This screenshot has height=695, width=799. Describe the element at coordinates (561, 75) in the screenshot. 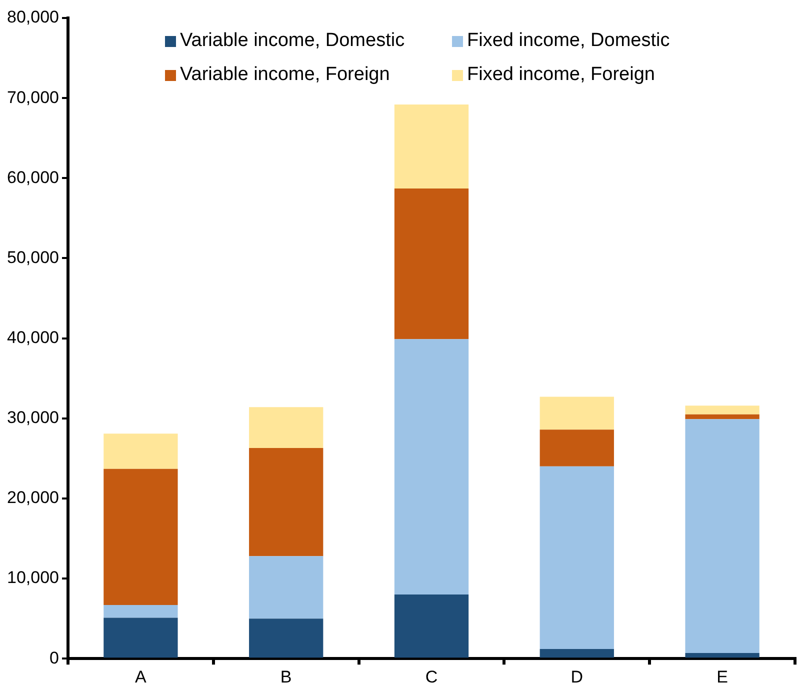

I see `legend-label: Fixed income, Foreign` at that location.